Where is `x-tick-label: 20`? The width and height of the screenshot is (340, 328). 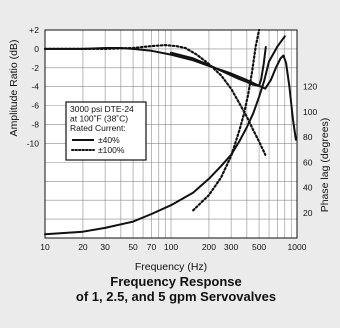 x-tick-label: 20 is located at coordinates (83, 247).